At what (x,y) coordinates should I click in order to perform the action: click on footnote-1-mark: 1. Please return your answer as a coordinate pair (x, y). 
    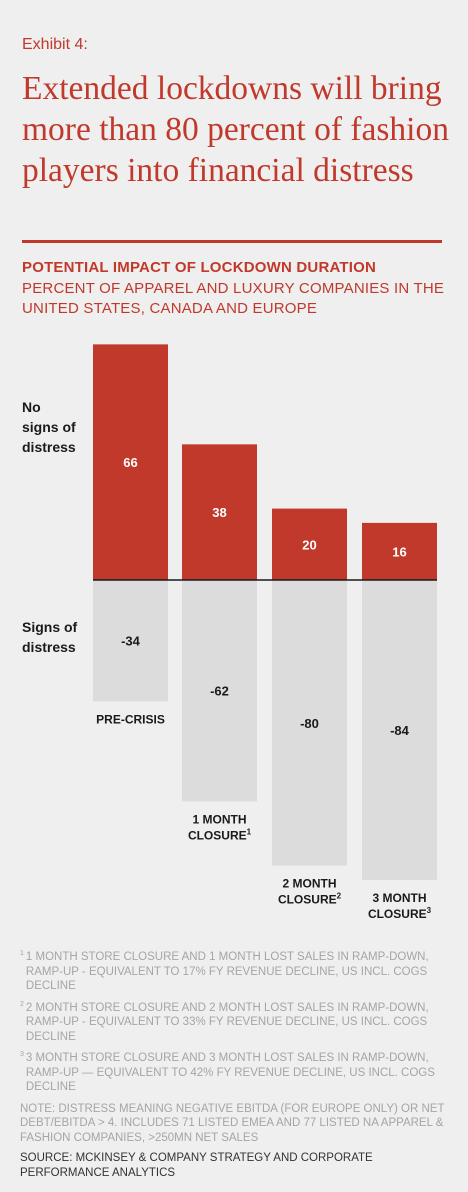
    Looking at the image, I should click on (22, 953).